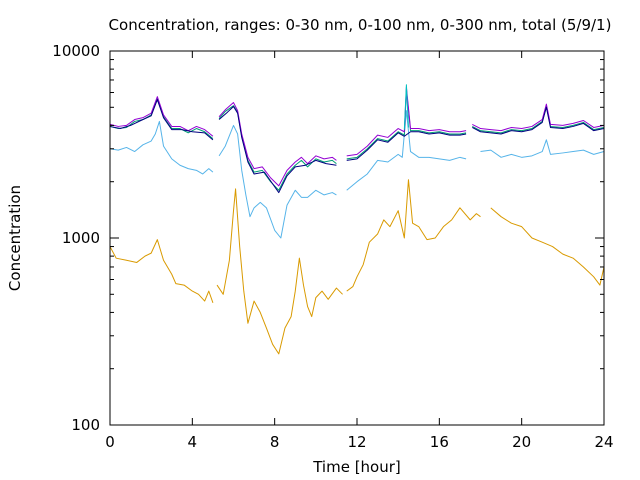 This screenshot has height=480, width=640. What do you see at coordinates (603, 442) in the screenshot?
I see `x-tick-label: 24` at bounding box center [603, 442].